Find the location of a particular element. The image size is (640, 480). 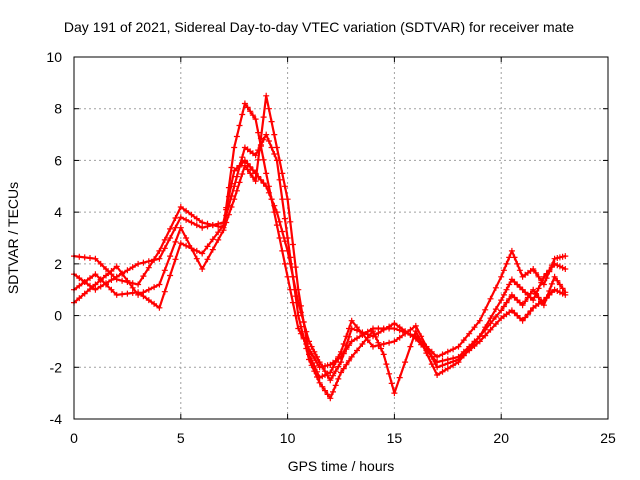

y-tick-label: 8 is located at coordinates (58, 109).